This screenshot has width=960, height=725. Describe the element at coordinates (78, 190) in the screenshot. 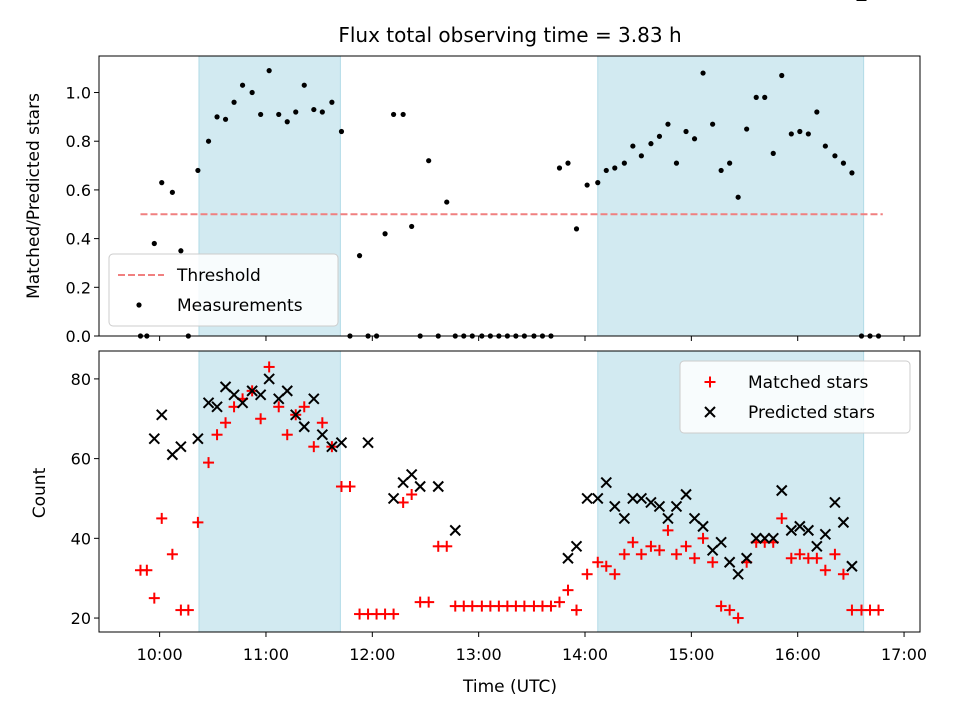

I see `y-tick-label: 0.6` at that location.